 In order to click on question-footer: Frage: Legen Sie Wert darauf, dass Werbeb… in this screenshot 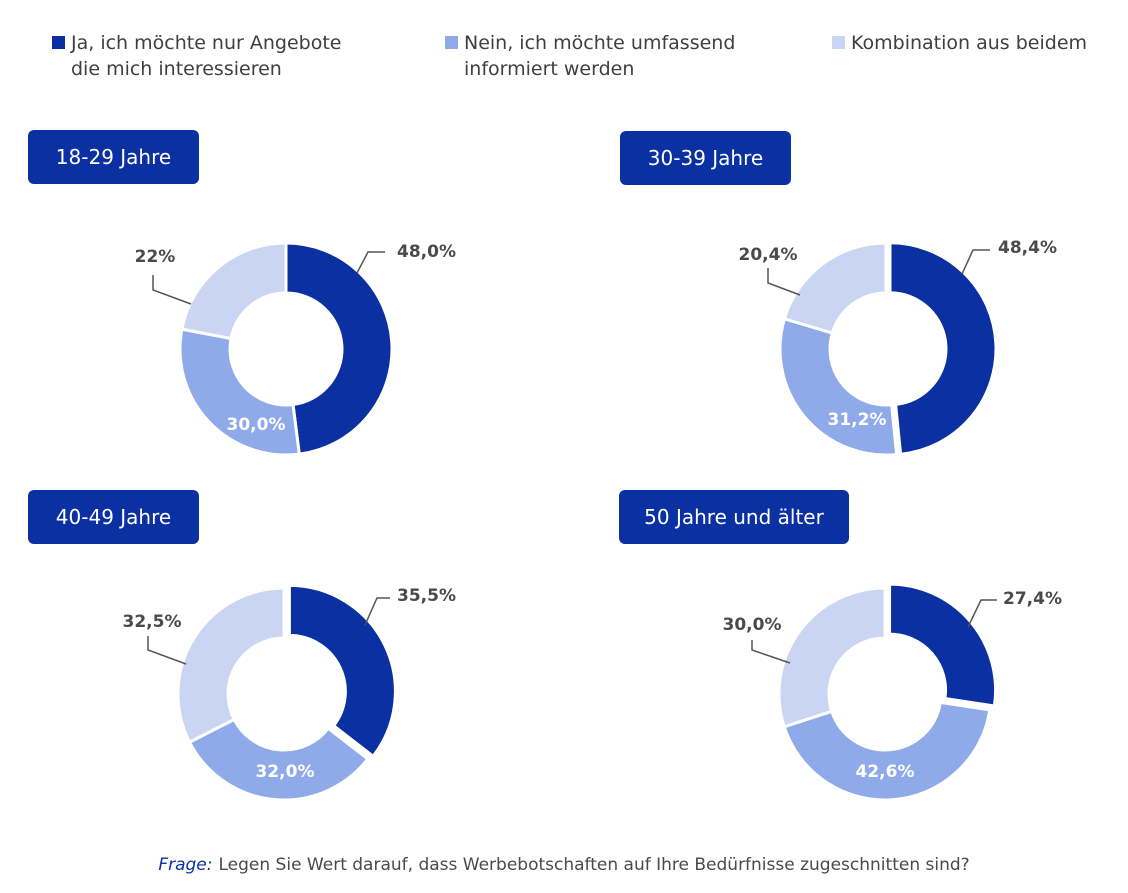, I will do `click(564, 865)`.